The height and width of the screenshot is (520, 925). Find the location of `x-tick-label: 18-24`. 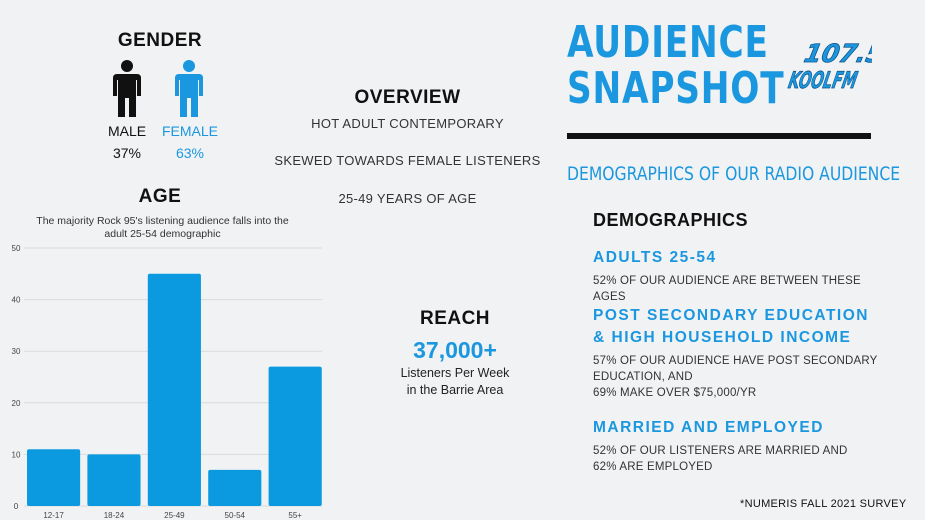

x-tick-label: 18-24 is located at coordinates (114, 515).